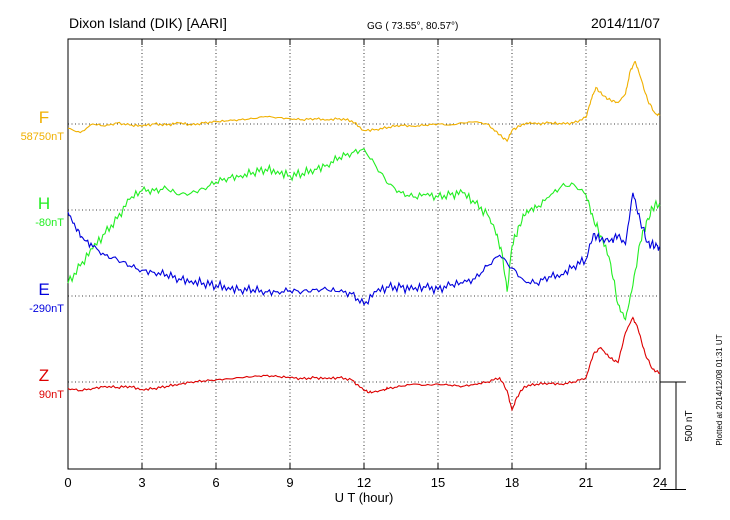 The height and width of the screenshot is (520, 730). I want to click on channel-baseline-z: 90nT, so click(51, 395).